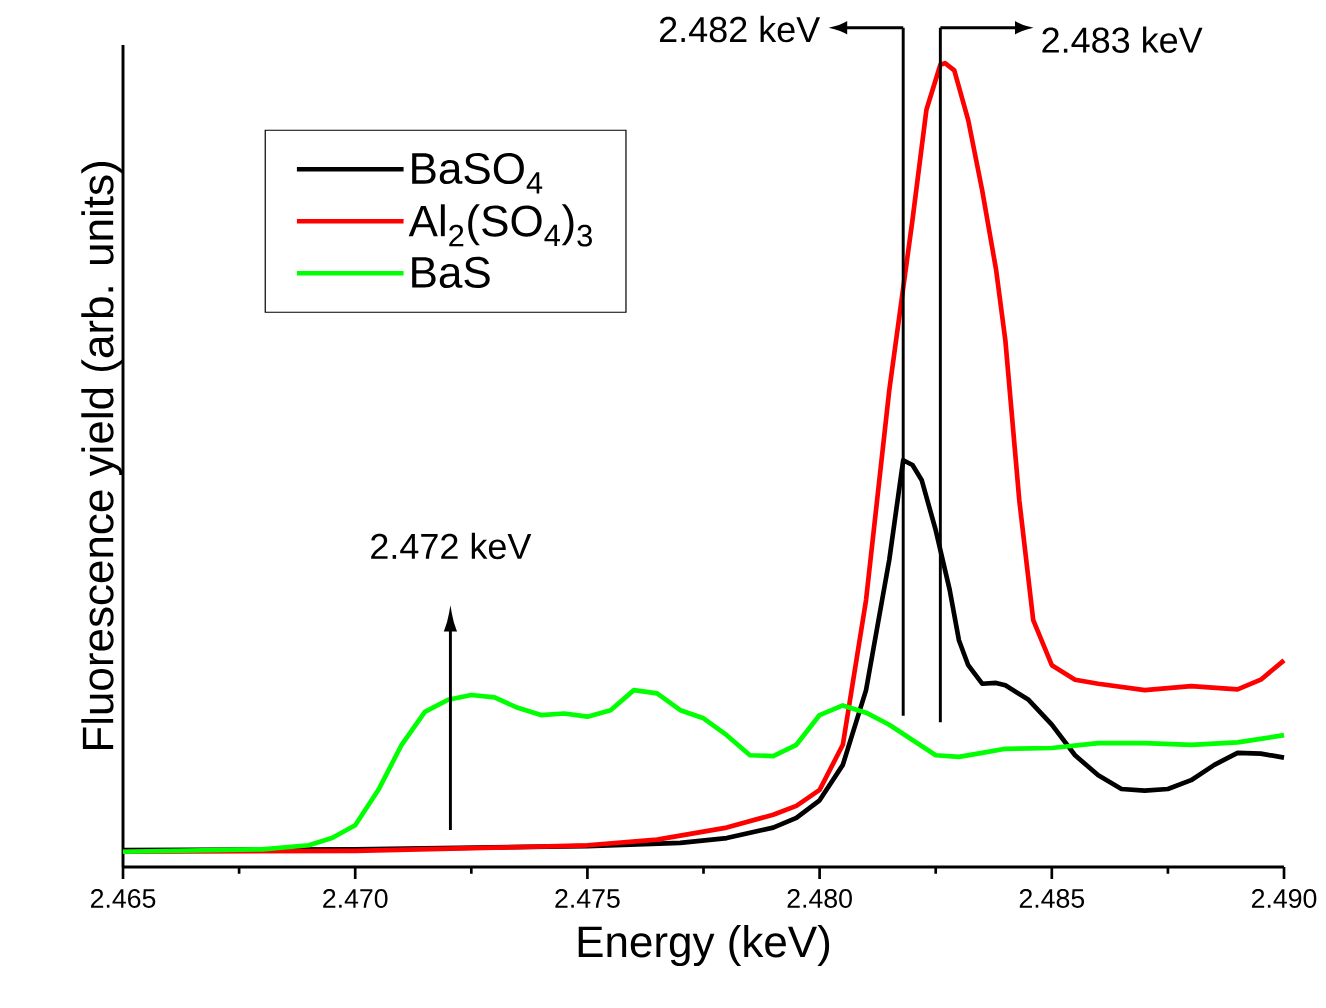 This screenshot has width=1326, height=1008. I want to click on legend-label: BaSO$_{4}$, so click(477, 173).